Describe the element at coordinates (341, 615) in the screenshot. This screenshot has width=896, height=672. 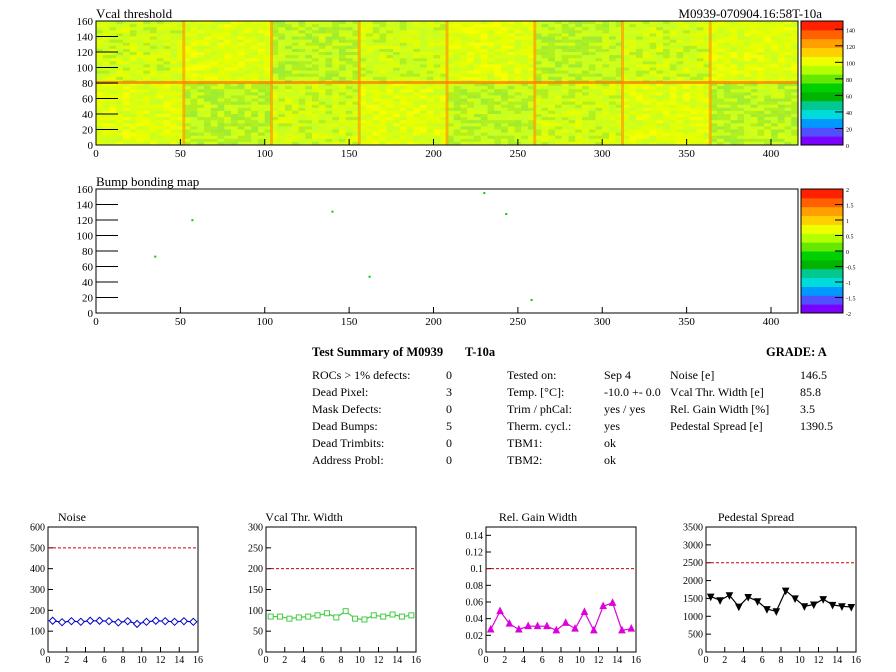
I see `series-line` at that location.